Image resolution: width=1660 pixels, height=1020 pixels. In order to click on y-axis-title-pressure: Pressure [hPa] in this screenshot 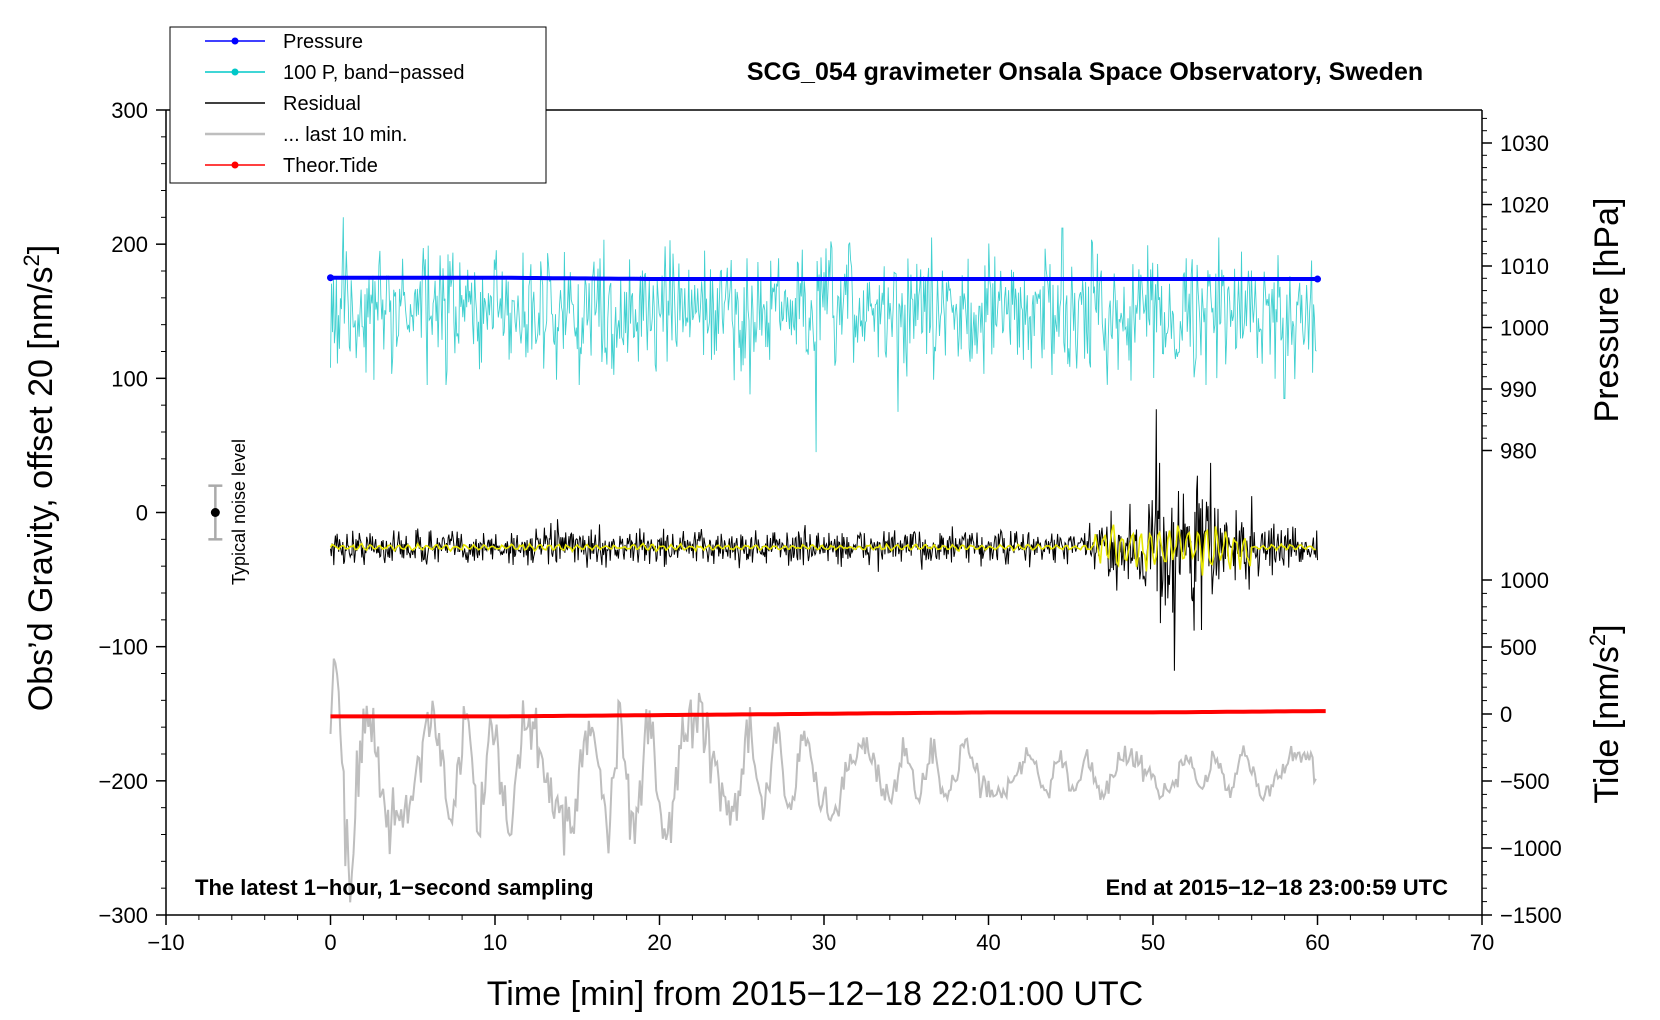, I will do `click(1607, 310)`.